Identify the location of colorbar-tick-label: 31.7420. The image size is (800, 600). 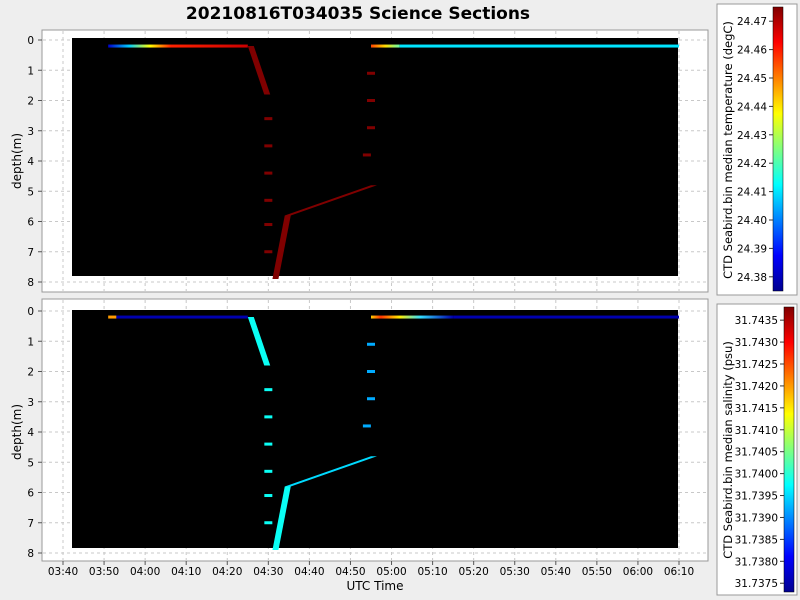
(756, 387).